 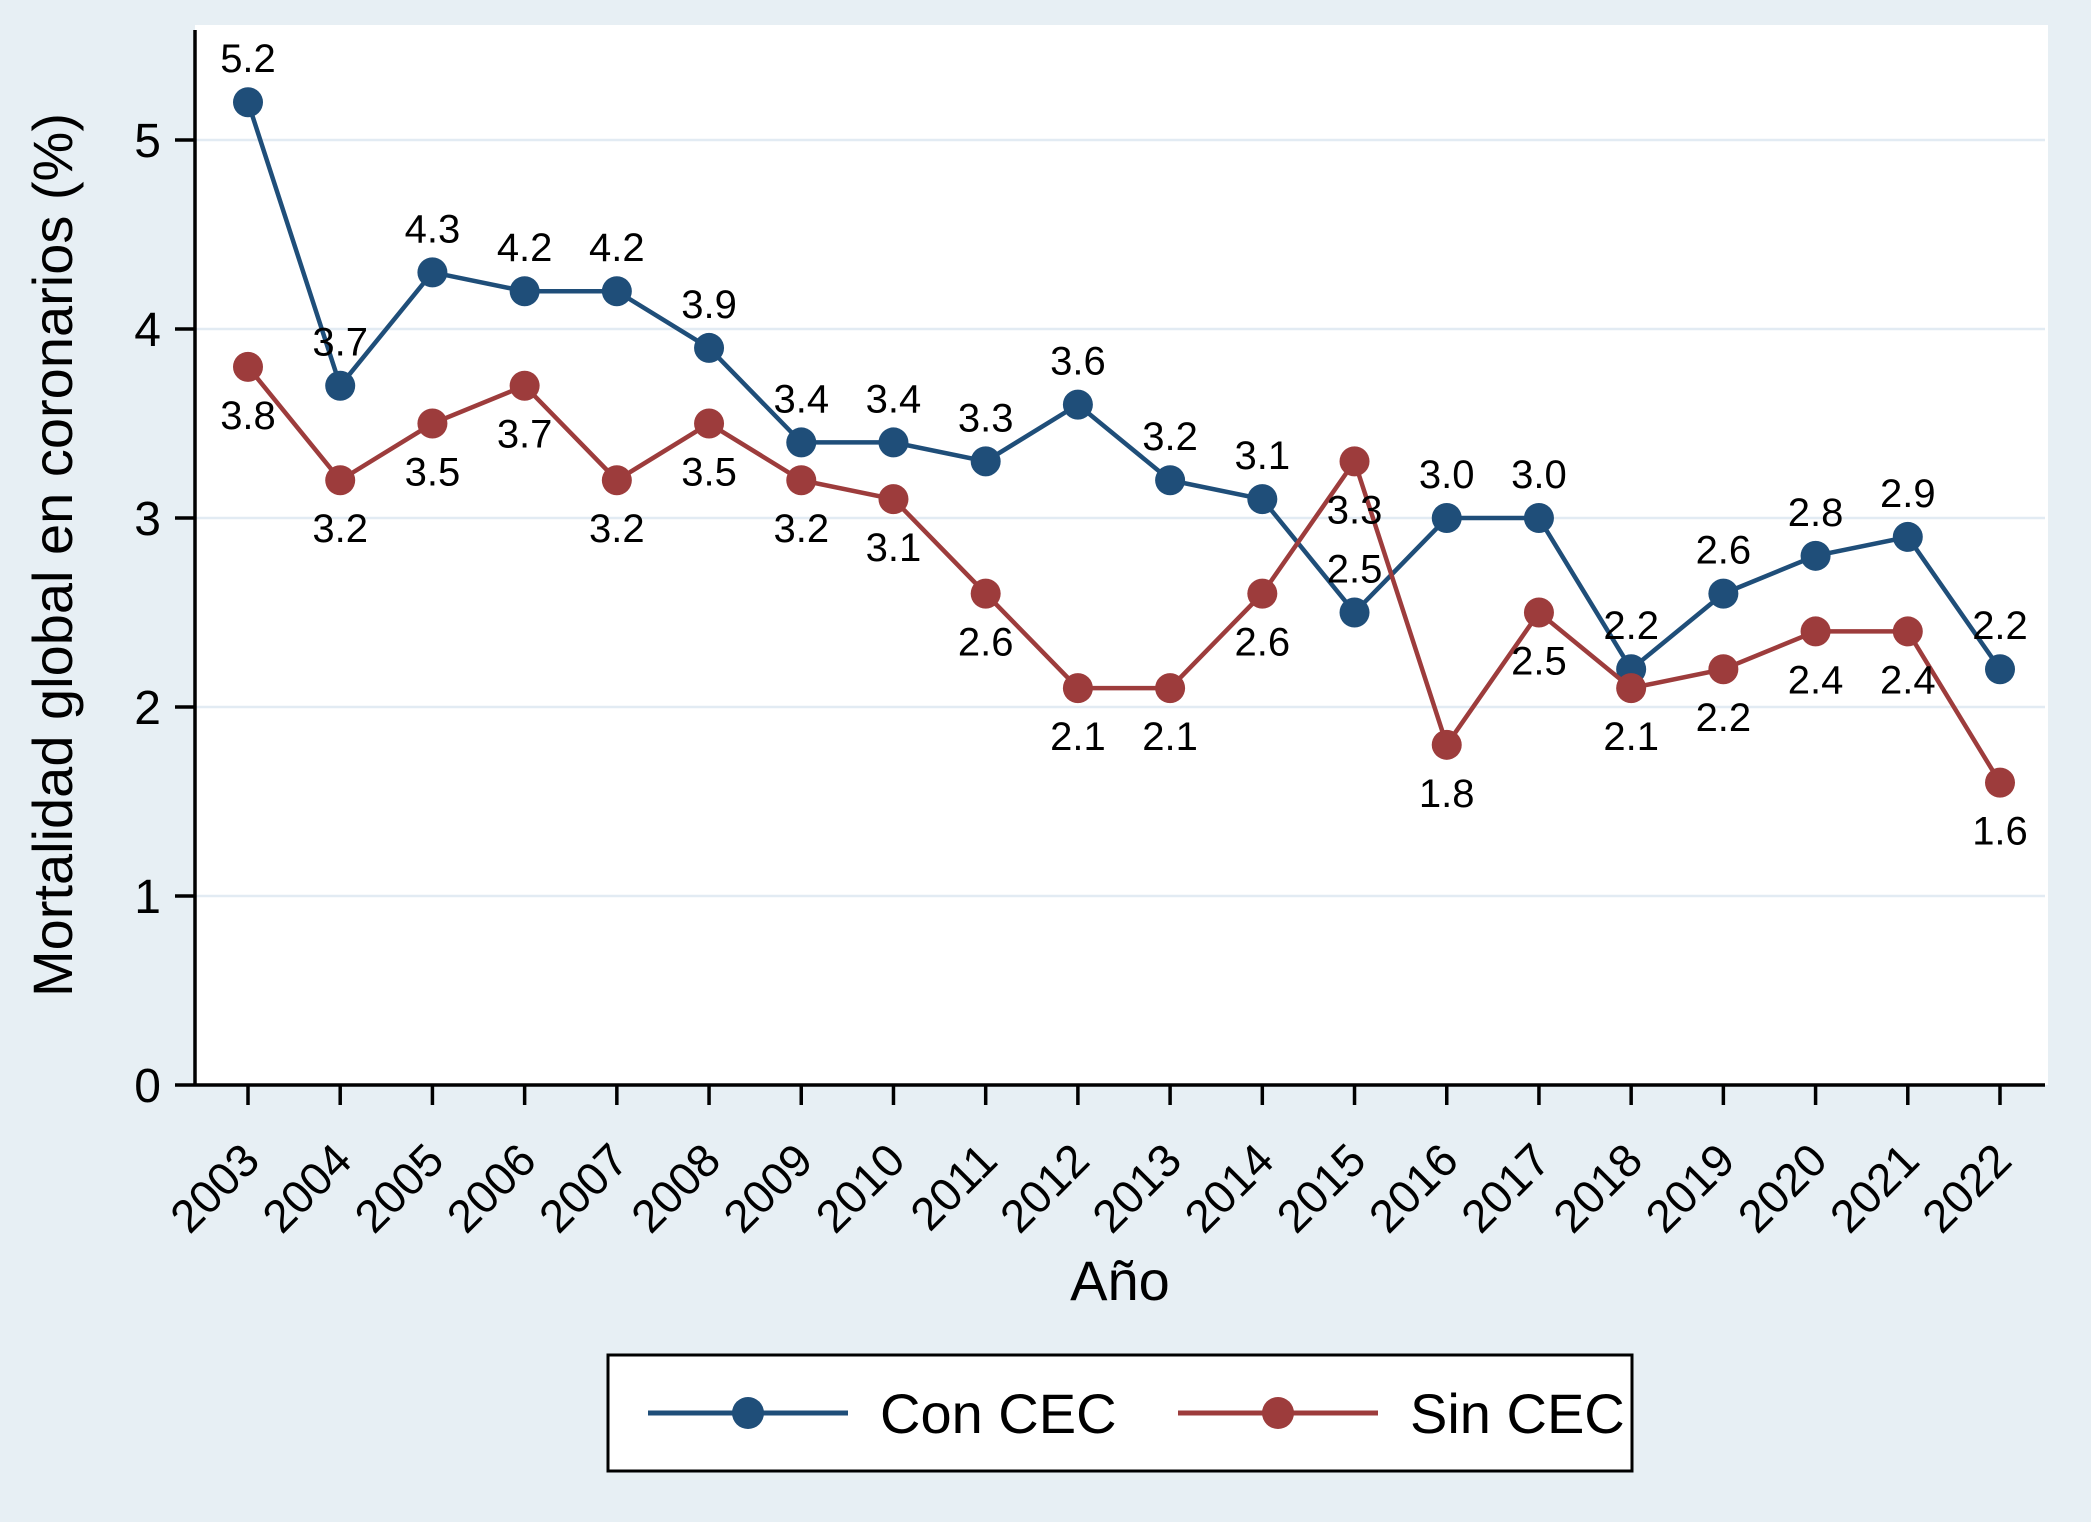 I want to click on y-tick-label: 4, so click(x=147, y=330).